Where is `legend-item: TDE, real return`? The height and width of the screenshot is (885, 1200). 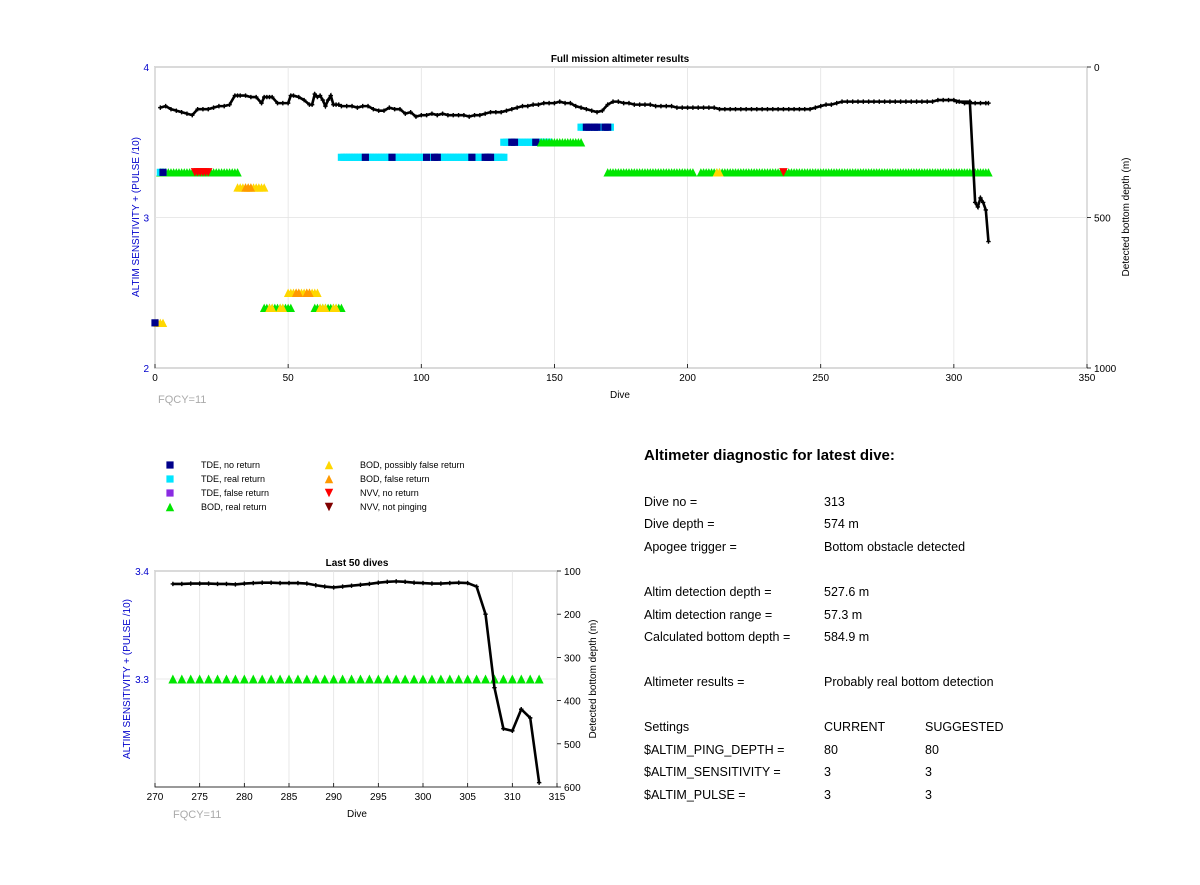 legend-item: TDE, real return is located at coordinates (214, 479).